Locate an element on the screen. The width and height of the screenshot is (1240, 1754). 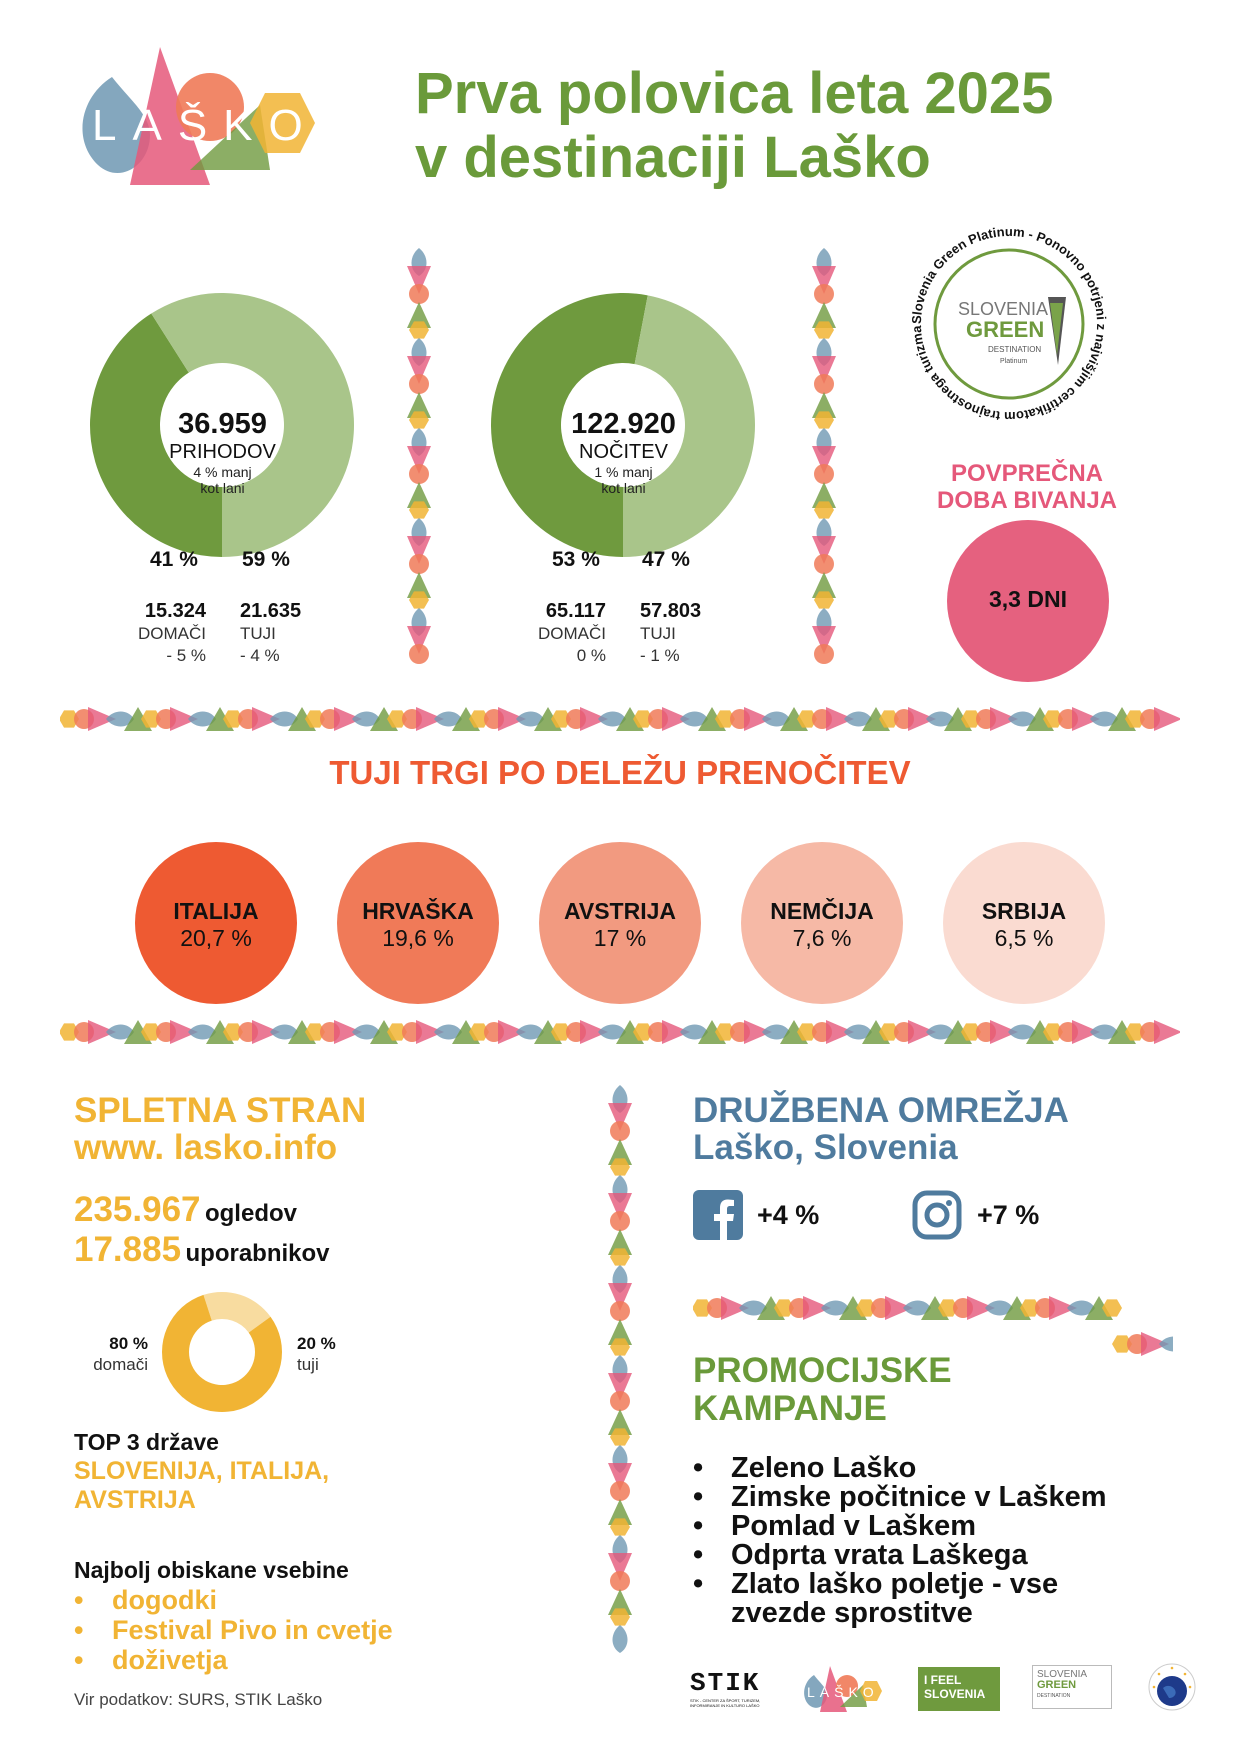
campaigns-title-2: KAMPANJE is located at coordinates (790, 1408).